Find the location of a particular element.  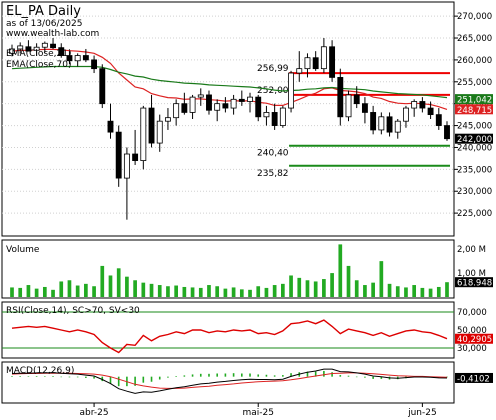

volume-bars: 1,00 M 2,00 M 618.948 is located at coordinates (251, 270).